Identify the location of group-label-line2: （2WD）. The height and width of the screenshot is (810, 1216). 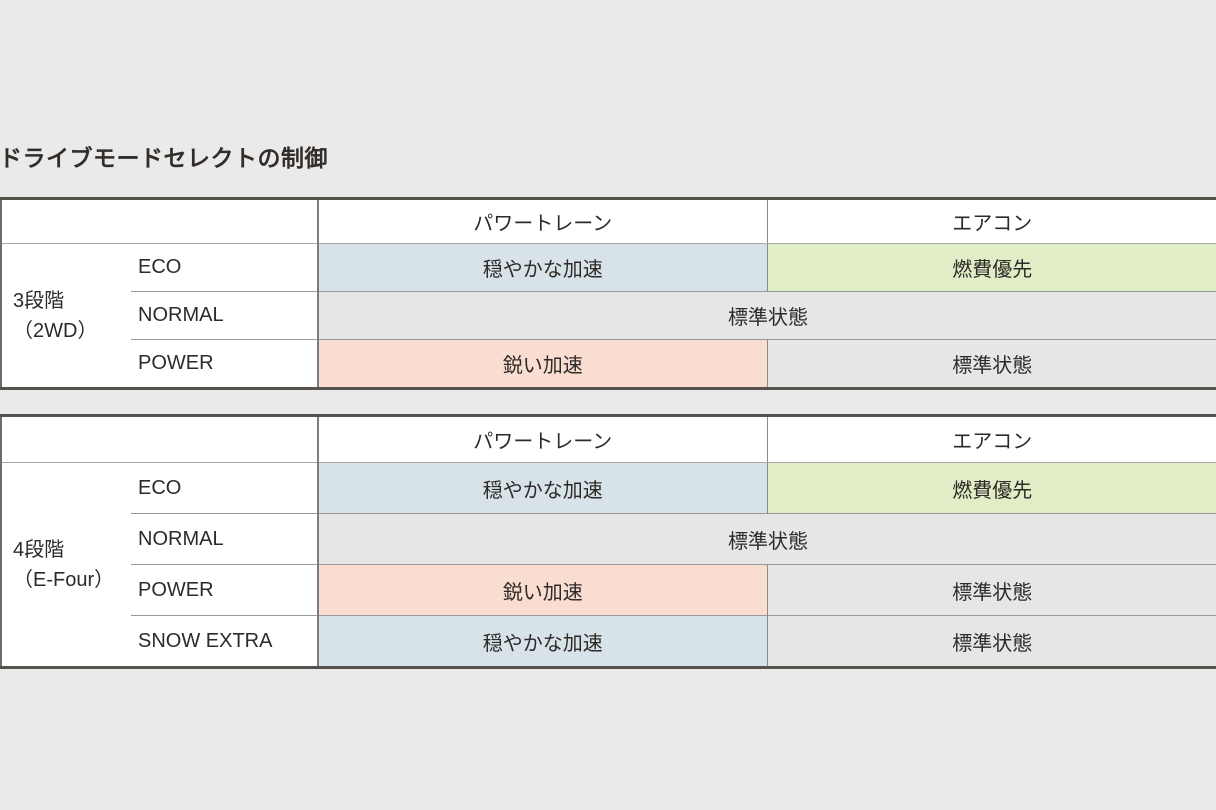
(55, 330).